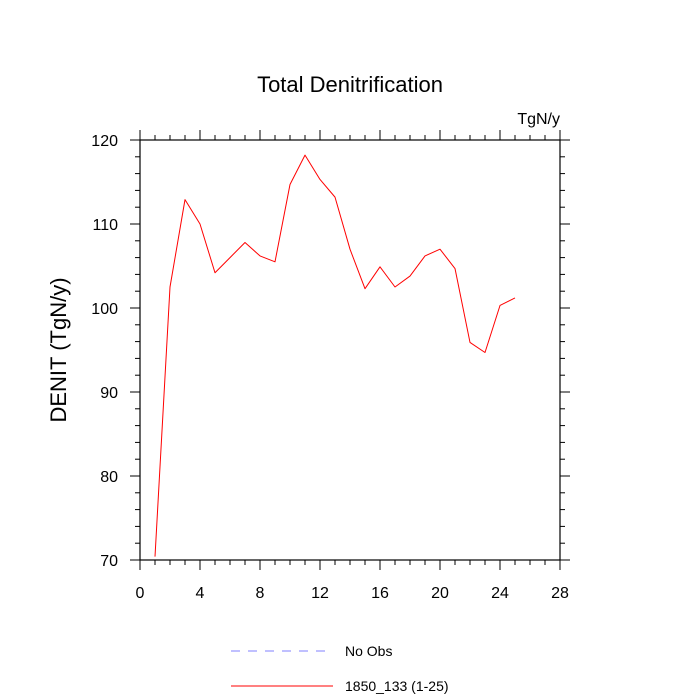  Describe the element at coordinates (340, 668) in the screenshot. I see `legend: No Obs 1850_133 (1-25)` at that location.